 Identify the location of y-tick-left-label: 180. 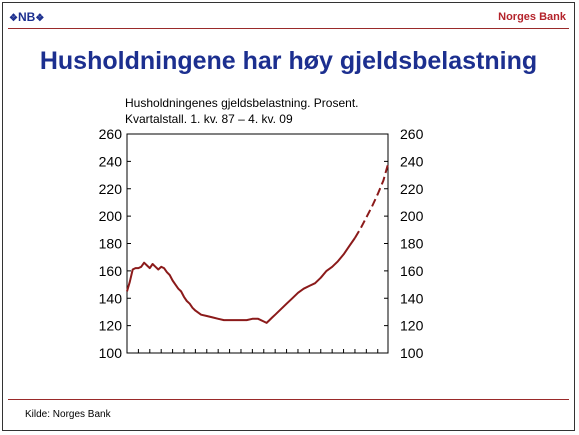
(111, 244).